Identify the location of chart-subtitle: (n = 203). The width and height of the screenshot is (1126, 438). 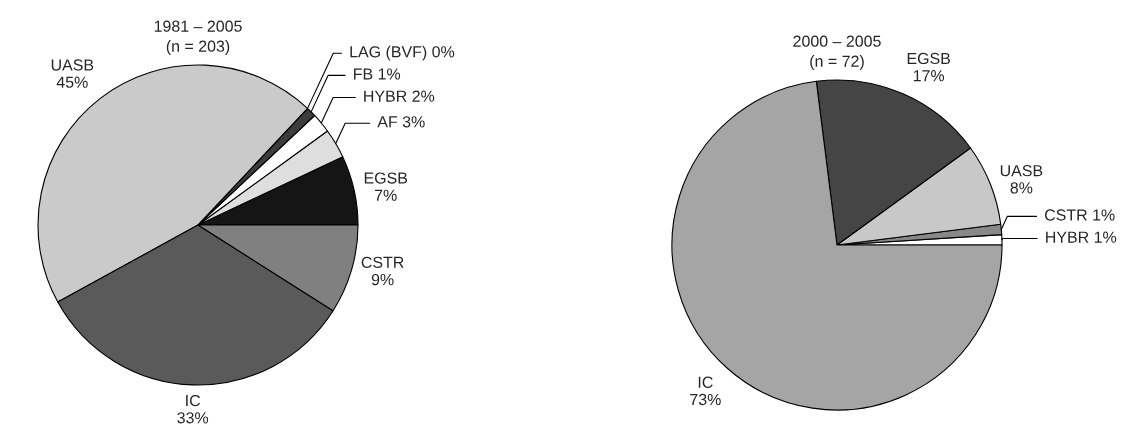
(198, 47).